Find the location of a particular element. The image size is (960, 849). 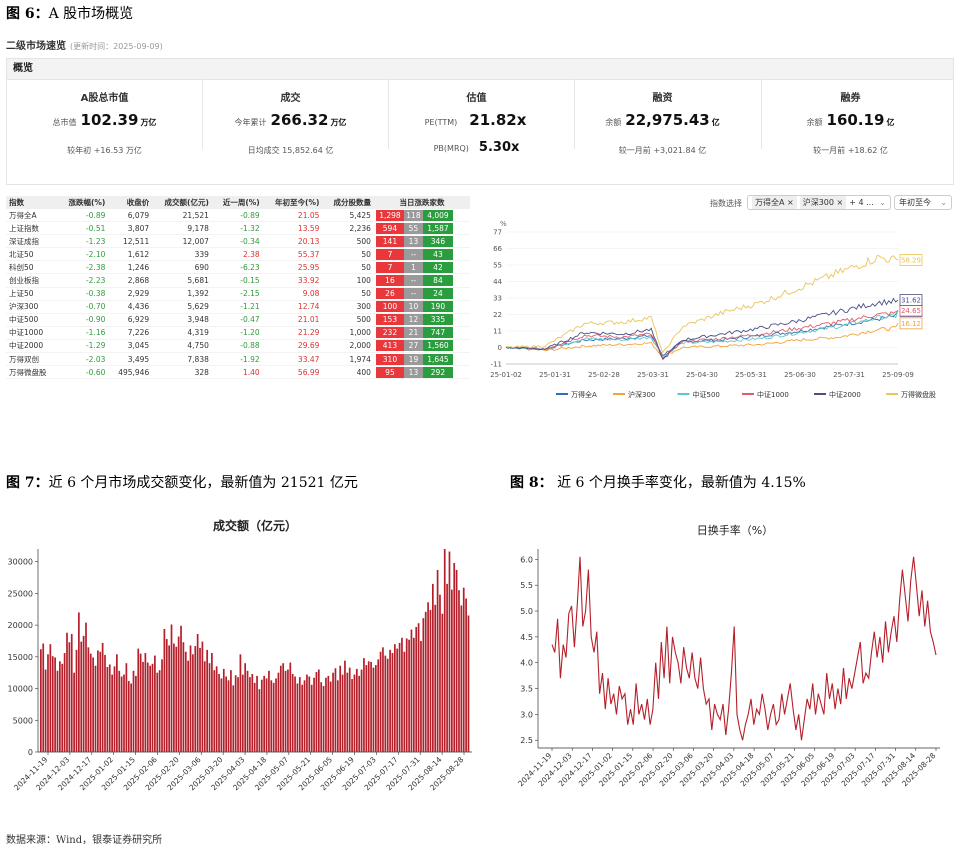

index-selector: 万得全A × 沪深300 × + 4 ... ⌄ is located at coordinates (819, 202).